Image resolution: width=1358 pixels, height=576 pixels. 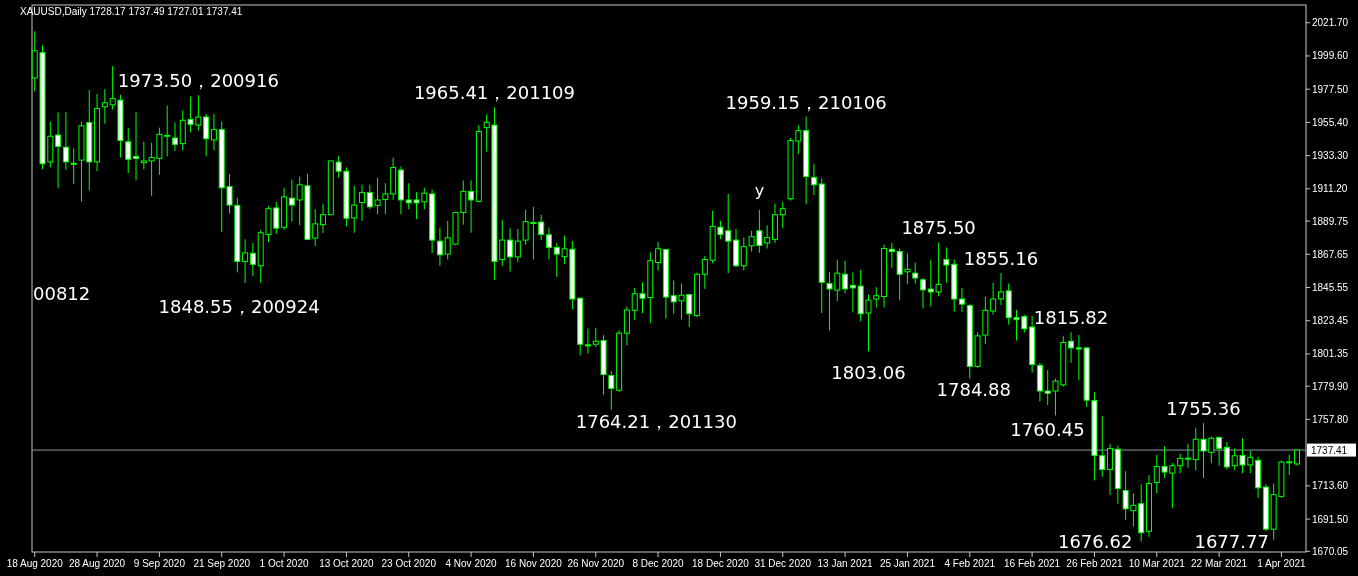 What do you see at coordinates (1330, 56) in the screenshot?
I see `y-tick-label: 1999.60` at bounding box center [1330, 56].